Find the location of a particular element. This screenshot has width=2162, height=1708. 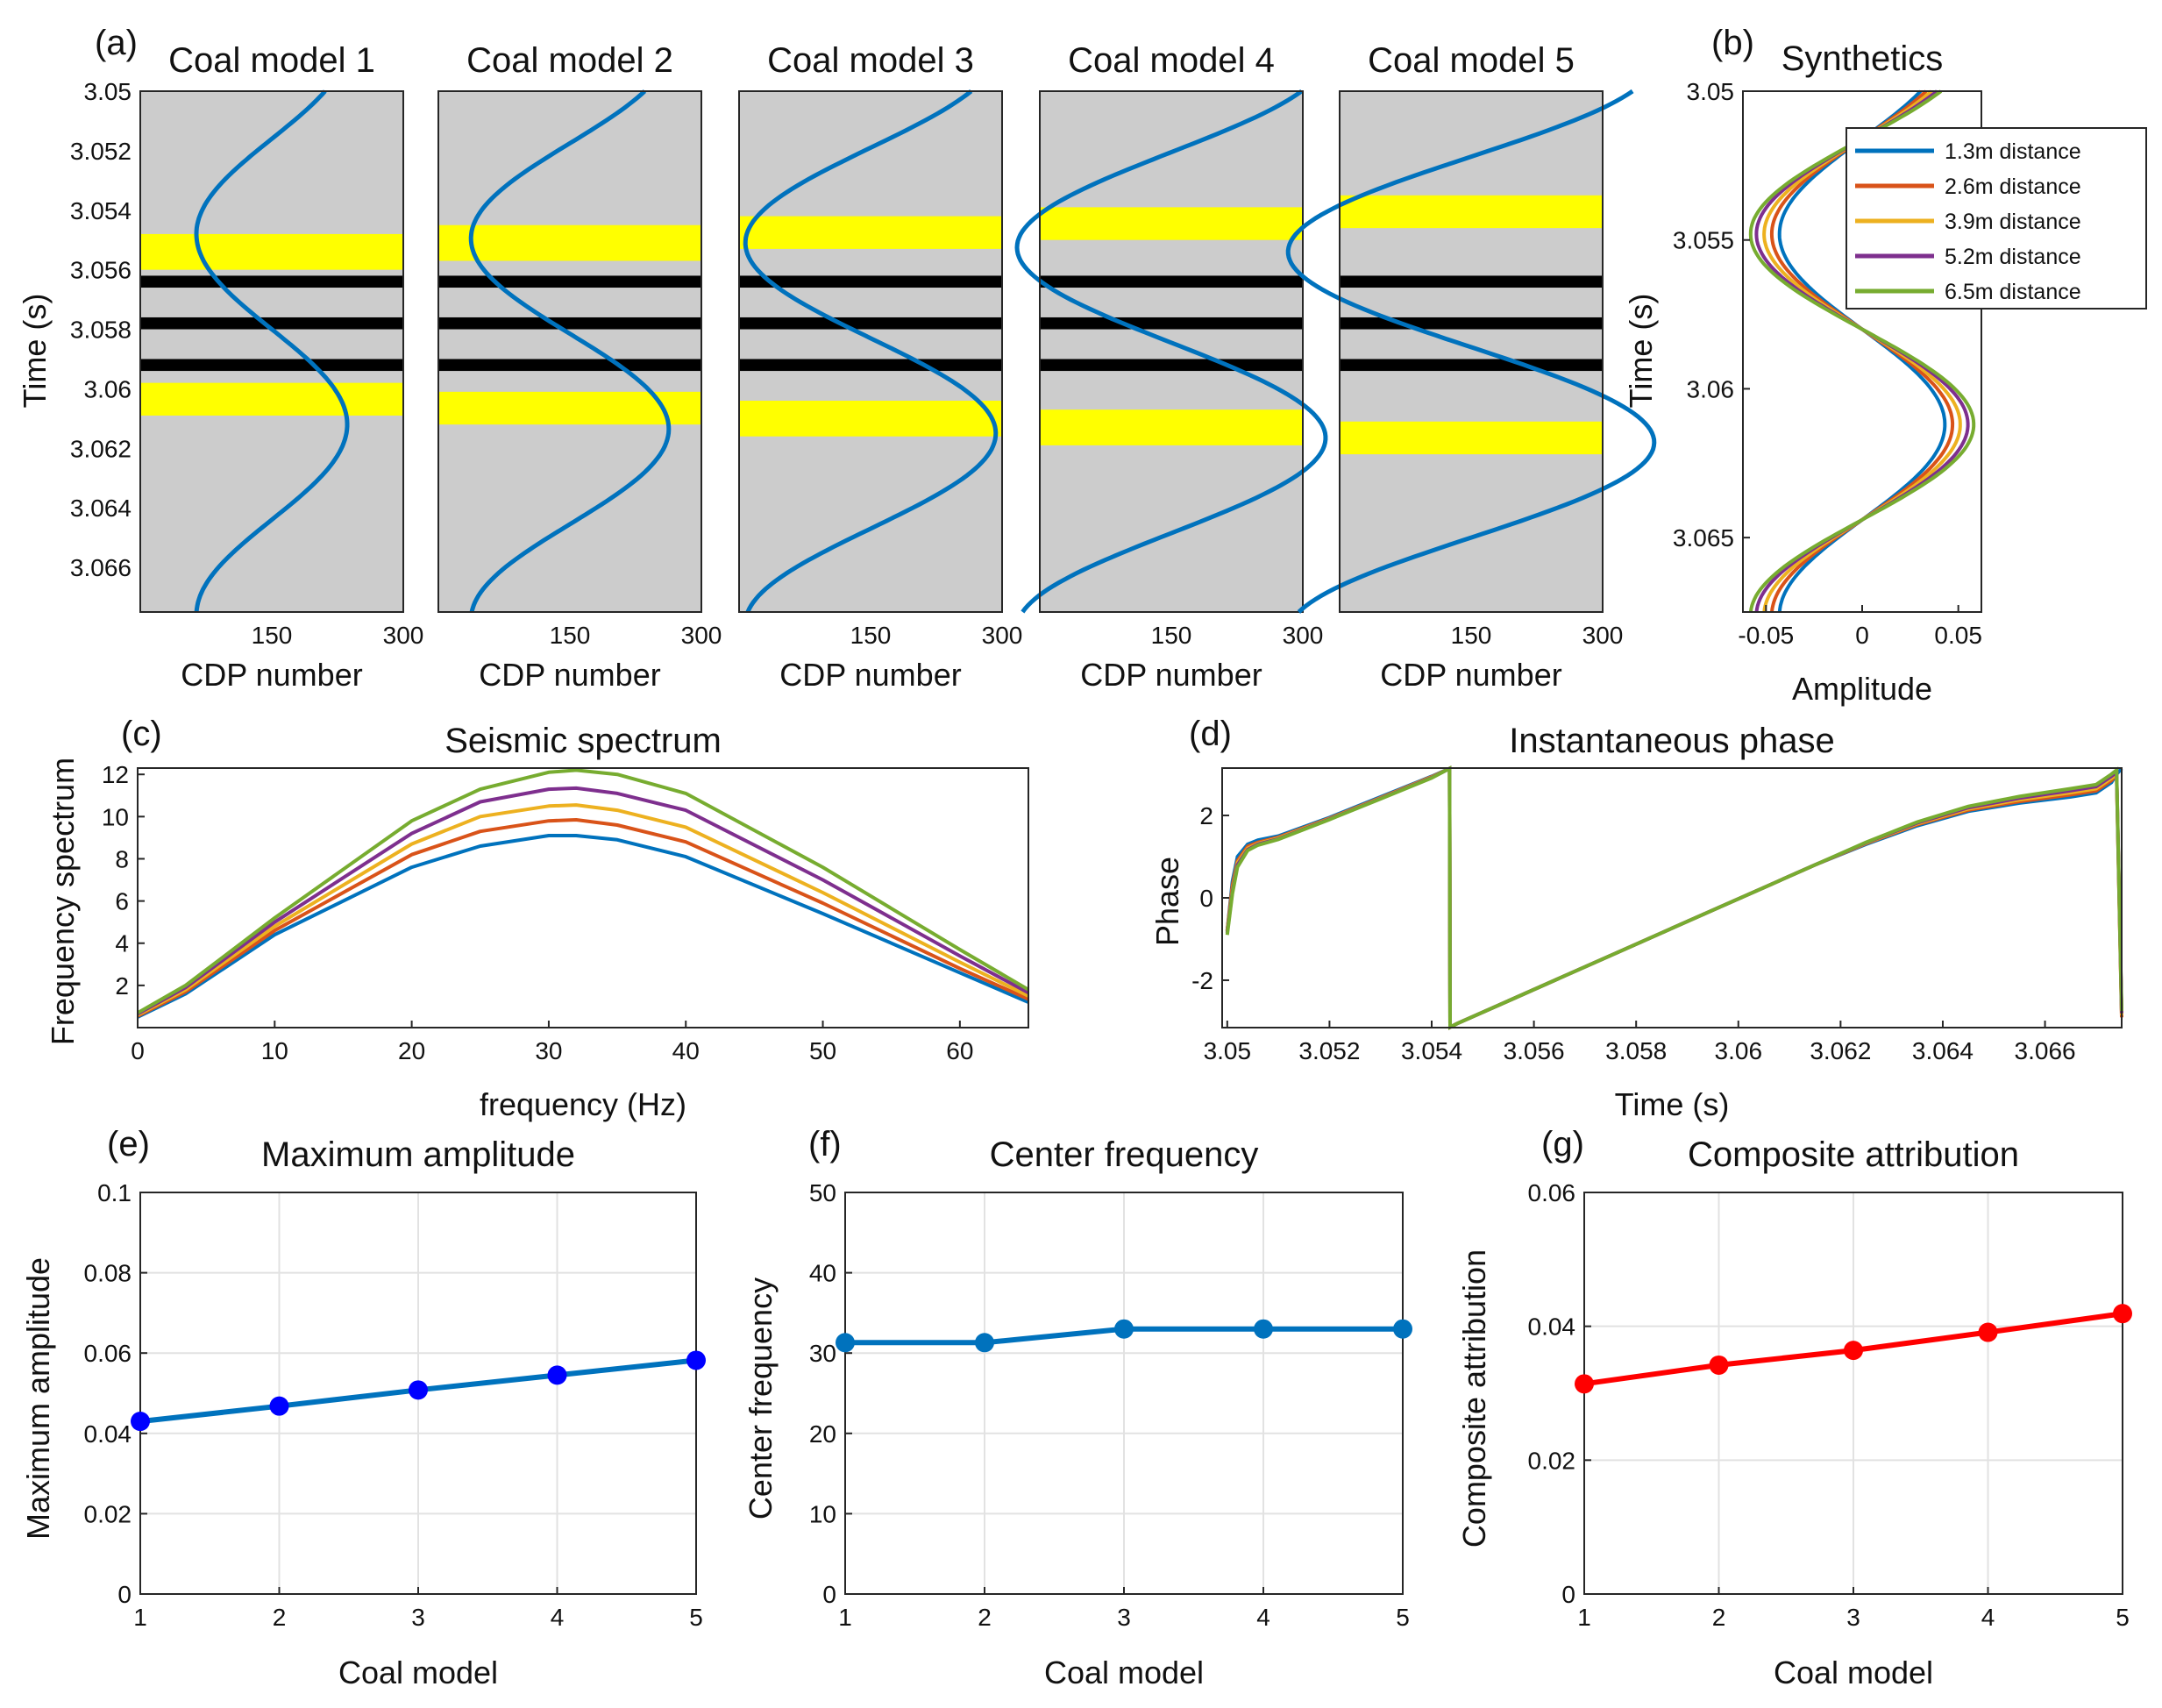

x-tick-label: 0 is located at coordinates (1862, 635).